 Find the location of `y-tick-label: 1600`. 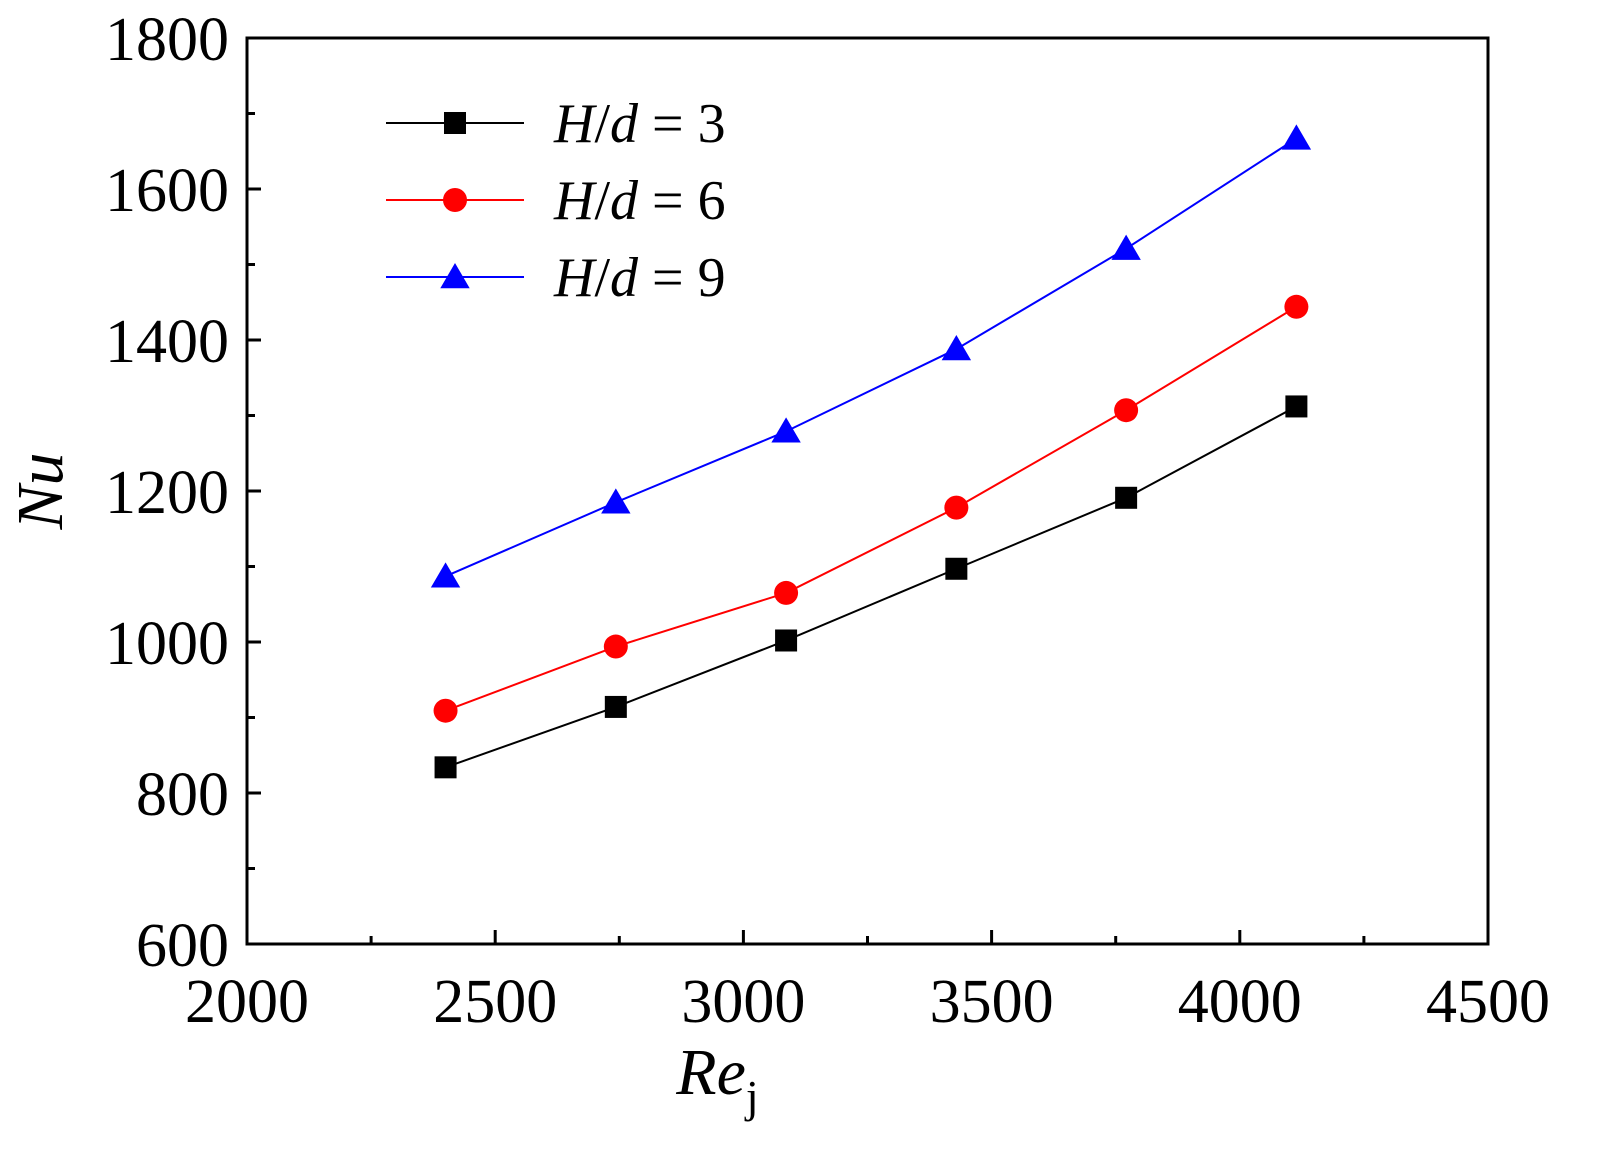

y-tick-label: 1600 is located at coordinates (167, 191).